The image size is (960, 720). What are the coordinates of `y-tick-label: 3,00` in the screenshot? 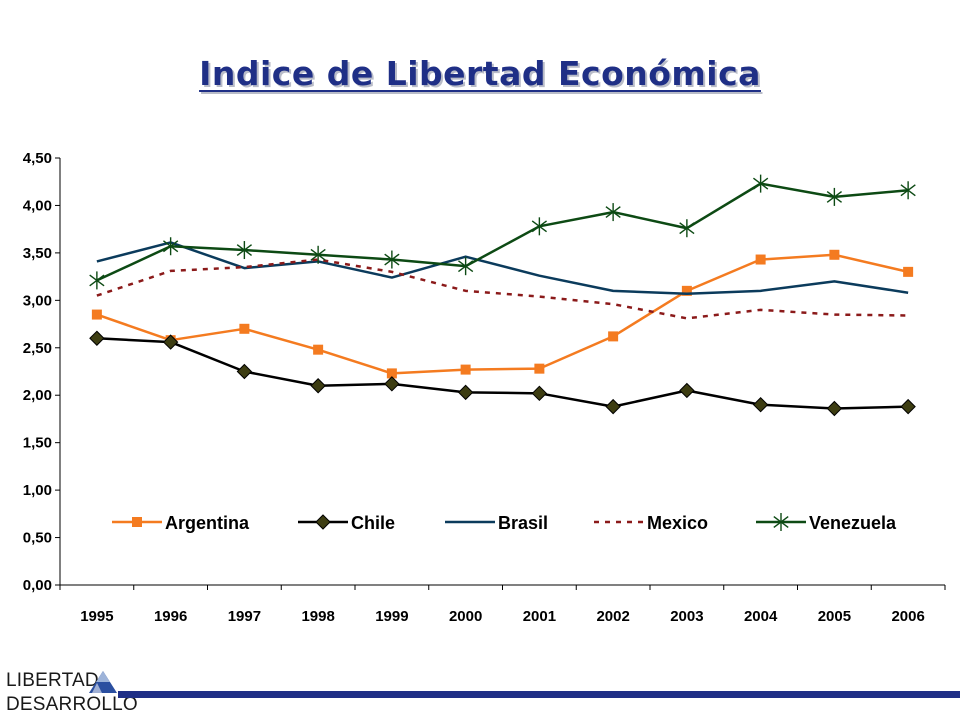 It's located at (37, 300).